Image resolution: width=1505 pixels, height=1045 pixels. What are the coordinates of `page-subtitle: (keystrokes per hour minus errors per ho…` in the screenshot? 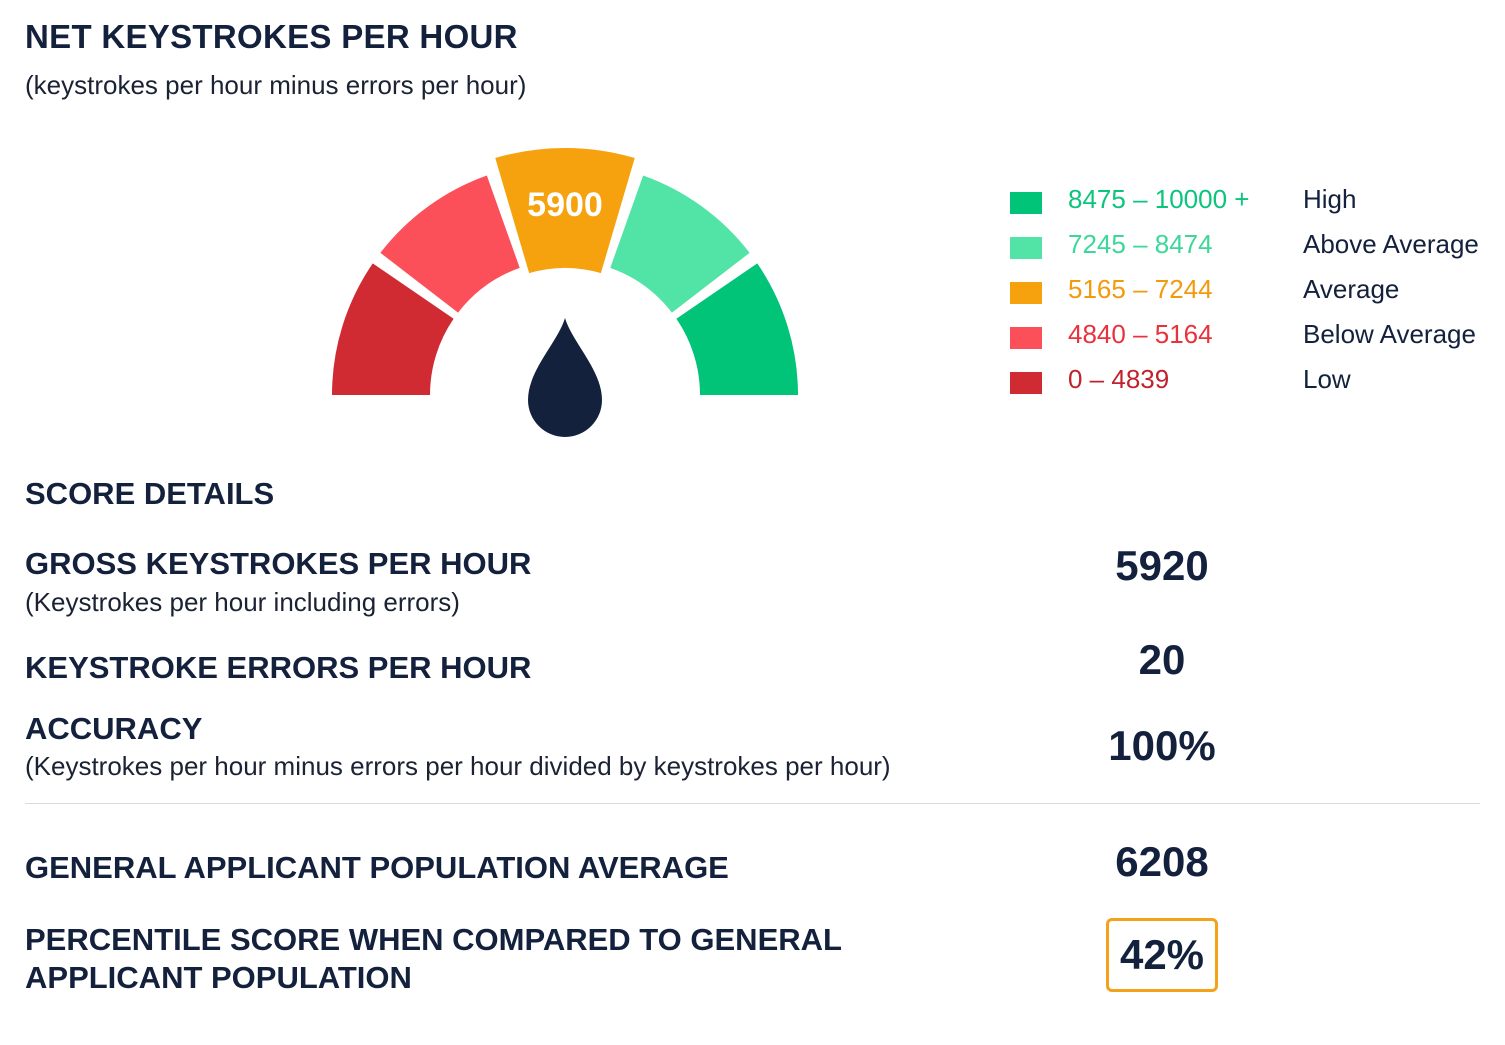 It's located at (276, 85).